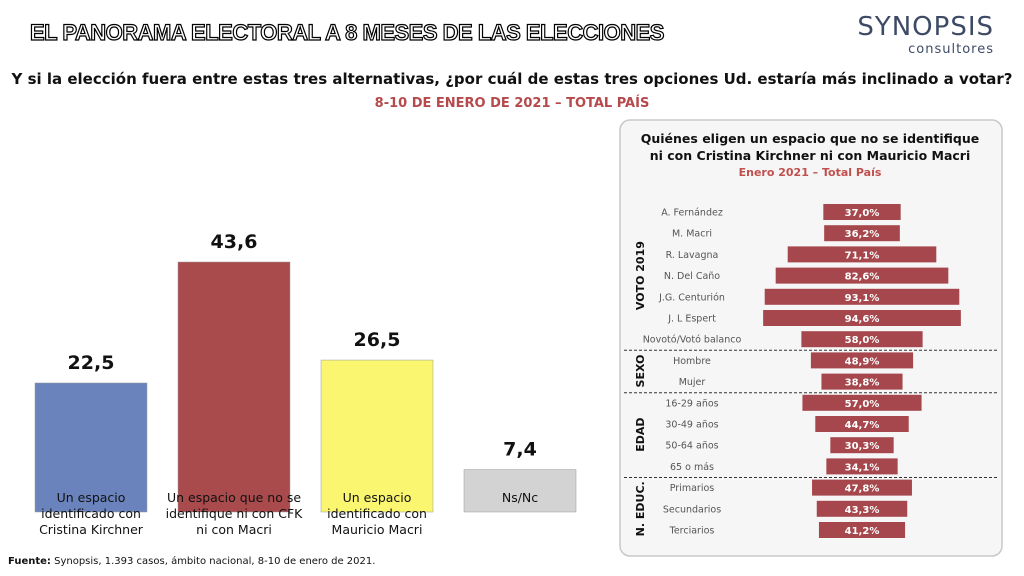  I want to click on value-label: 26,5, so click(377, 340).